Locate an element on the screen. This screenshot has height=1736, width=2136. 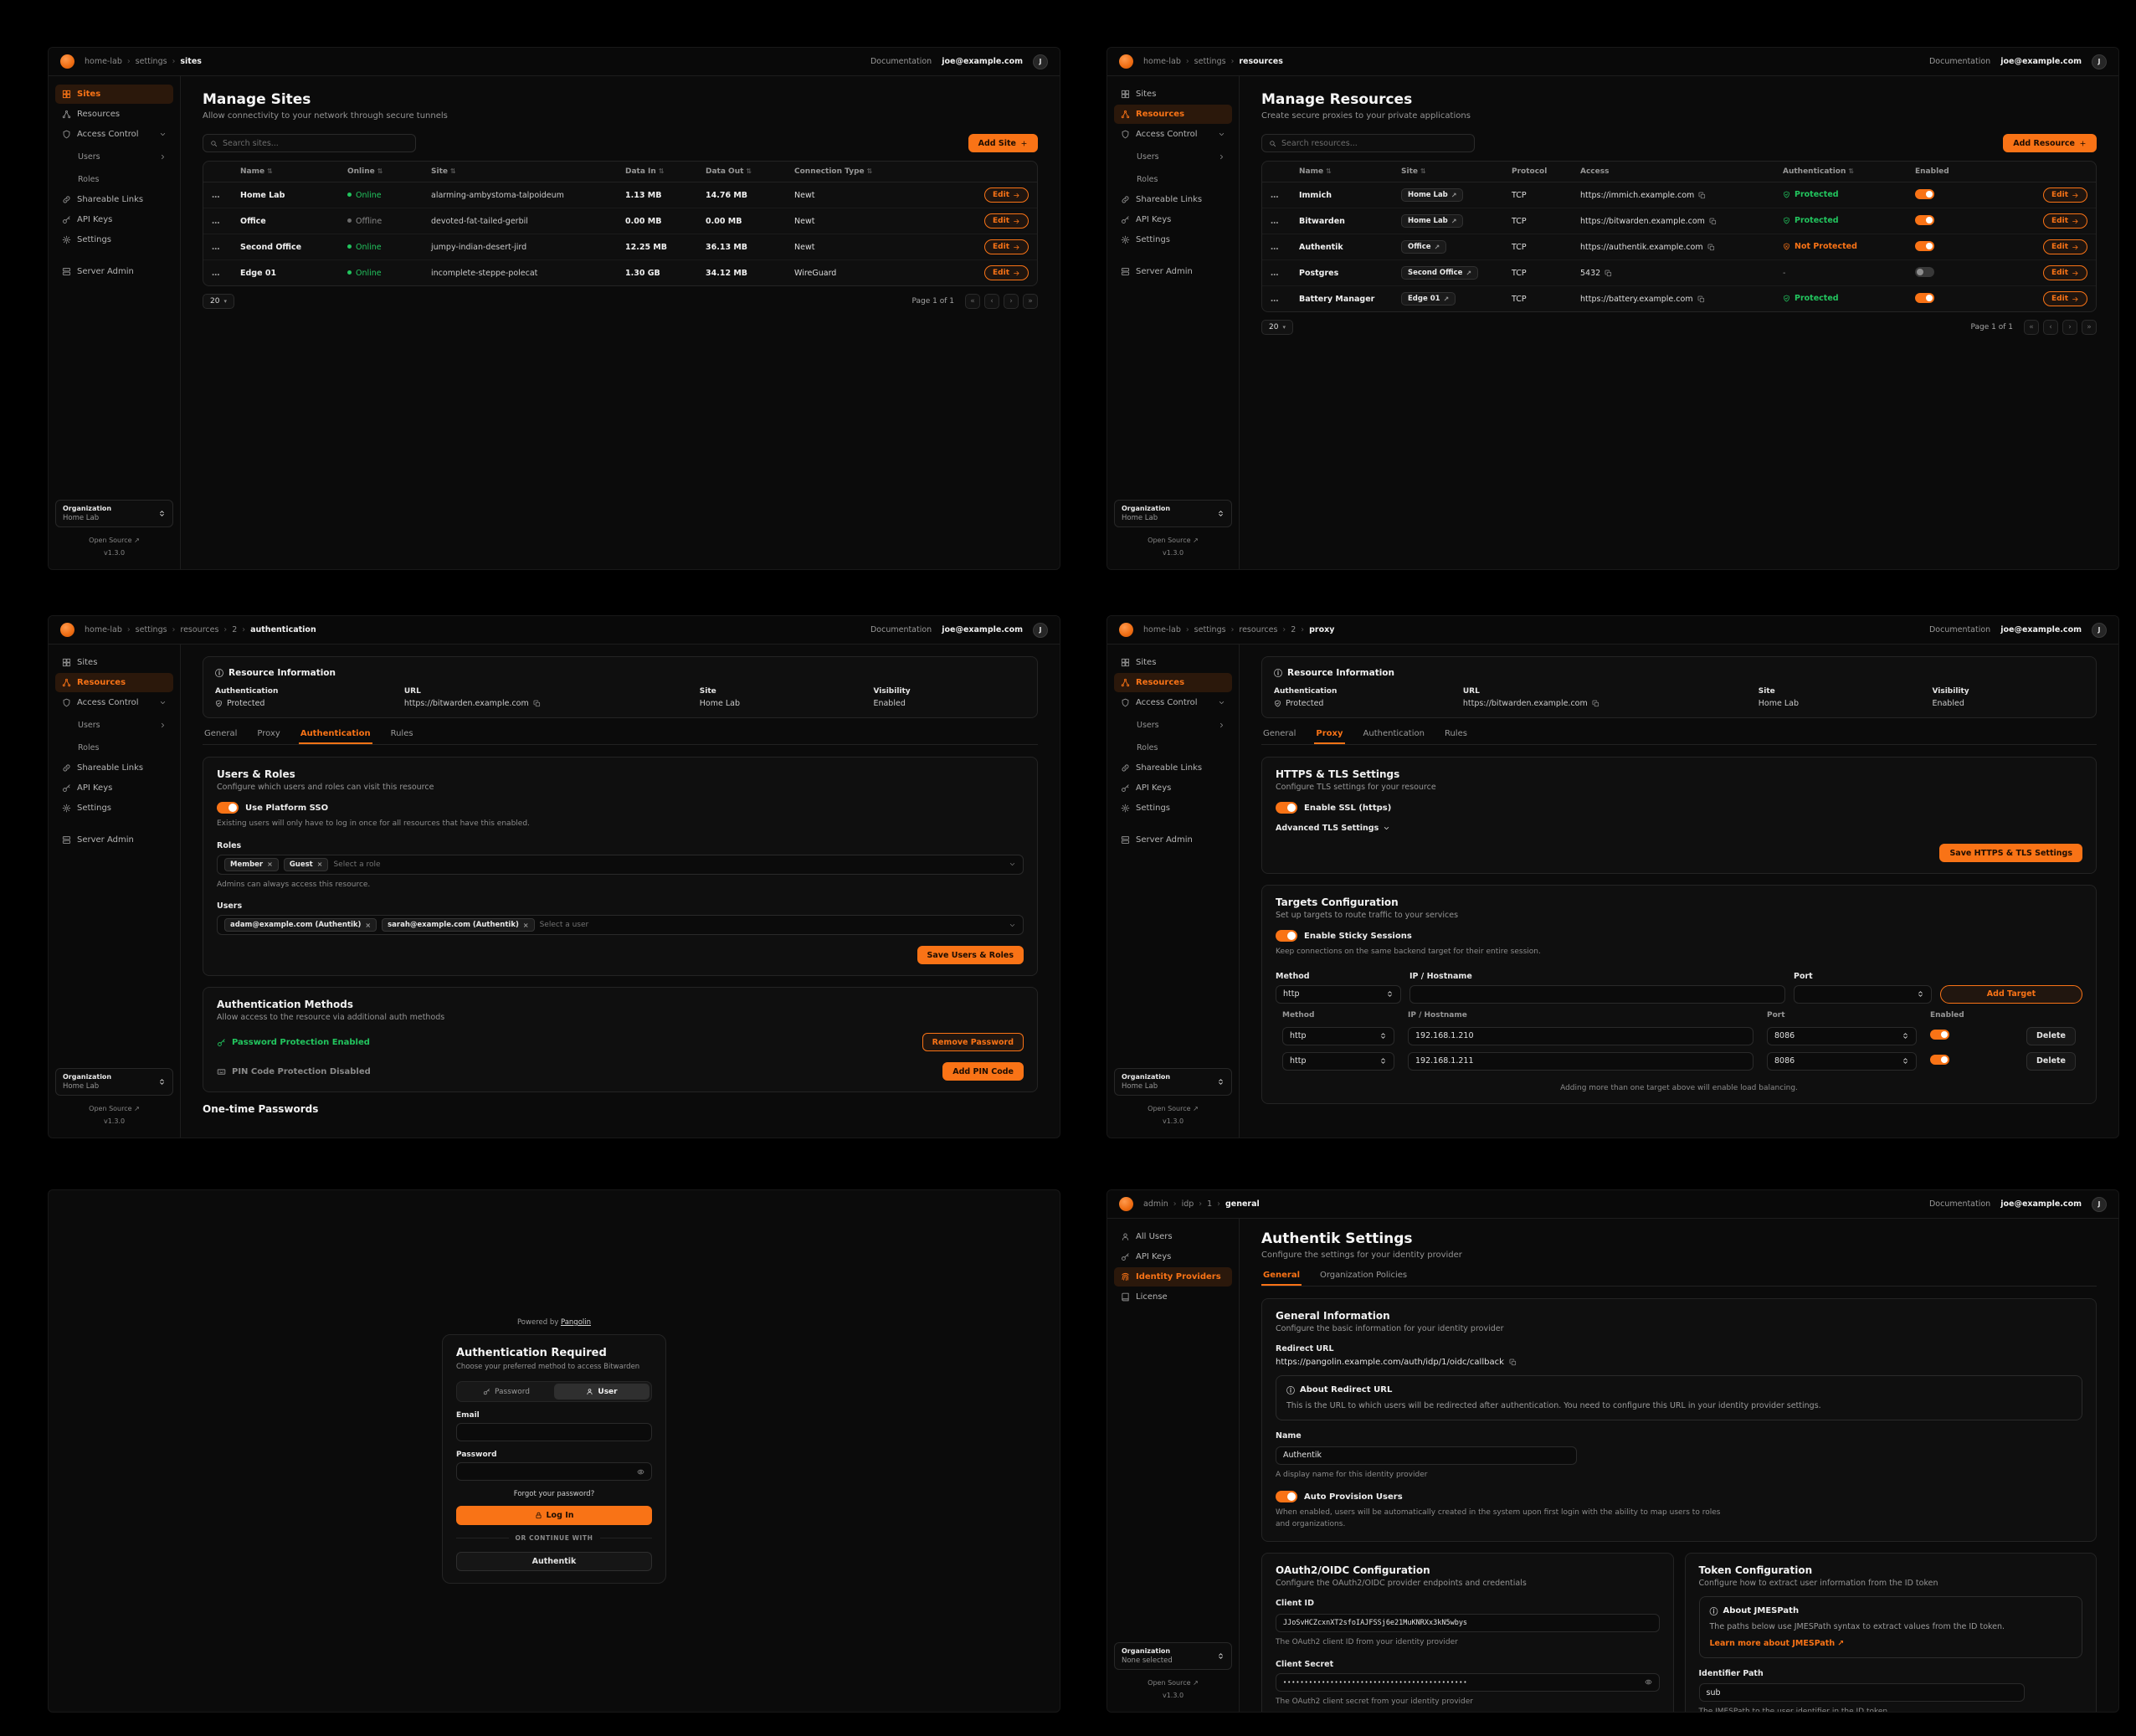
add-target-button: Add Target is located at coordinates (2011, 994).